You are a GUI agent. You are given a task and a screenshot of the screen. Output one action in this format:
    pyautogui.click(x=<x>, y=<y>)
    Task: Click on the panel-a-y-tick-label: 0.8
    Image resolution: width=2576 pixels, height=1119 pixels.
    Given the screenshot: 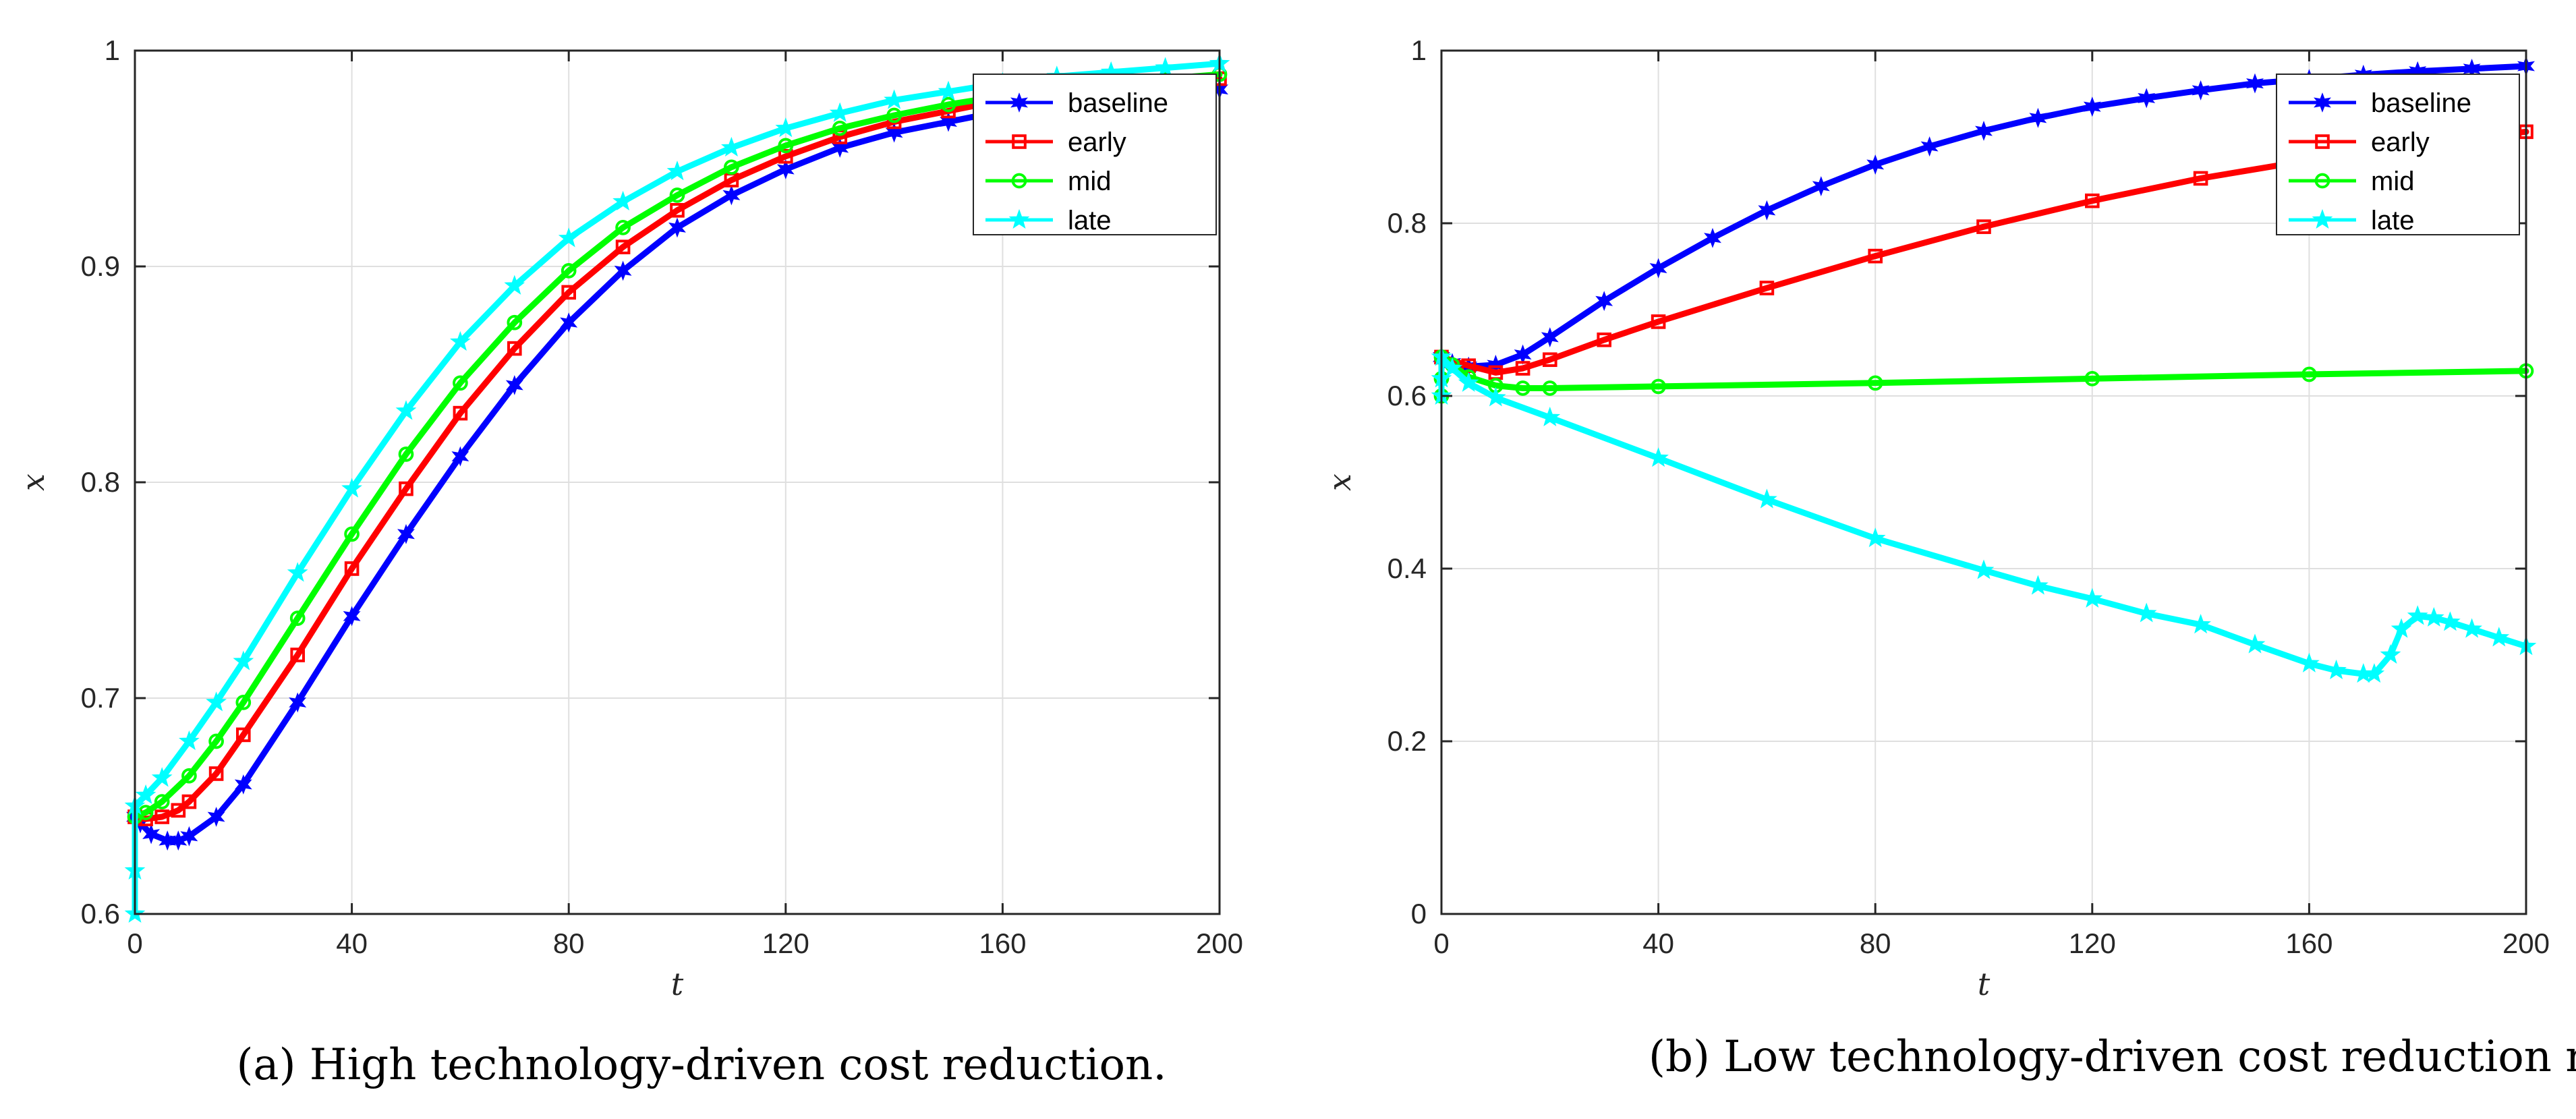 What is the action you would take?
    pyautogui.click(x=100, y=482)
    